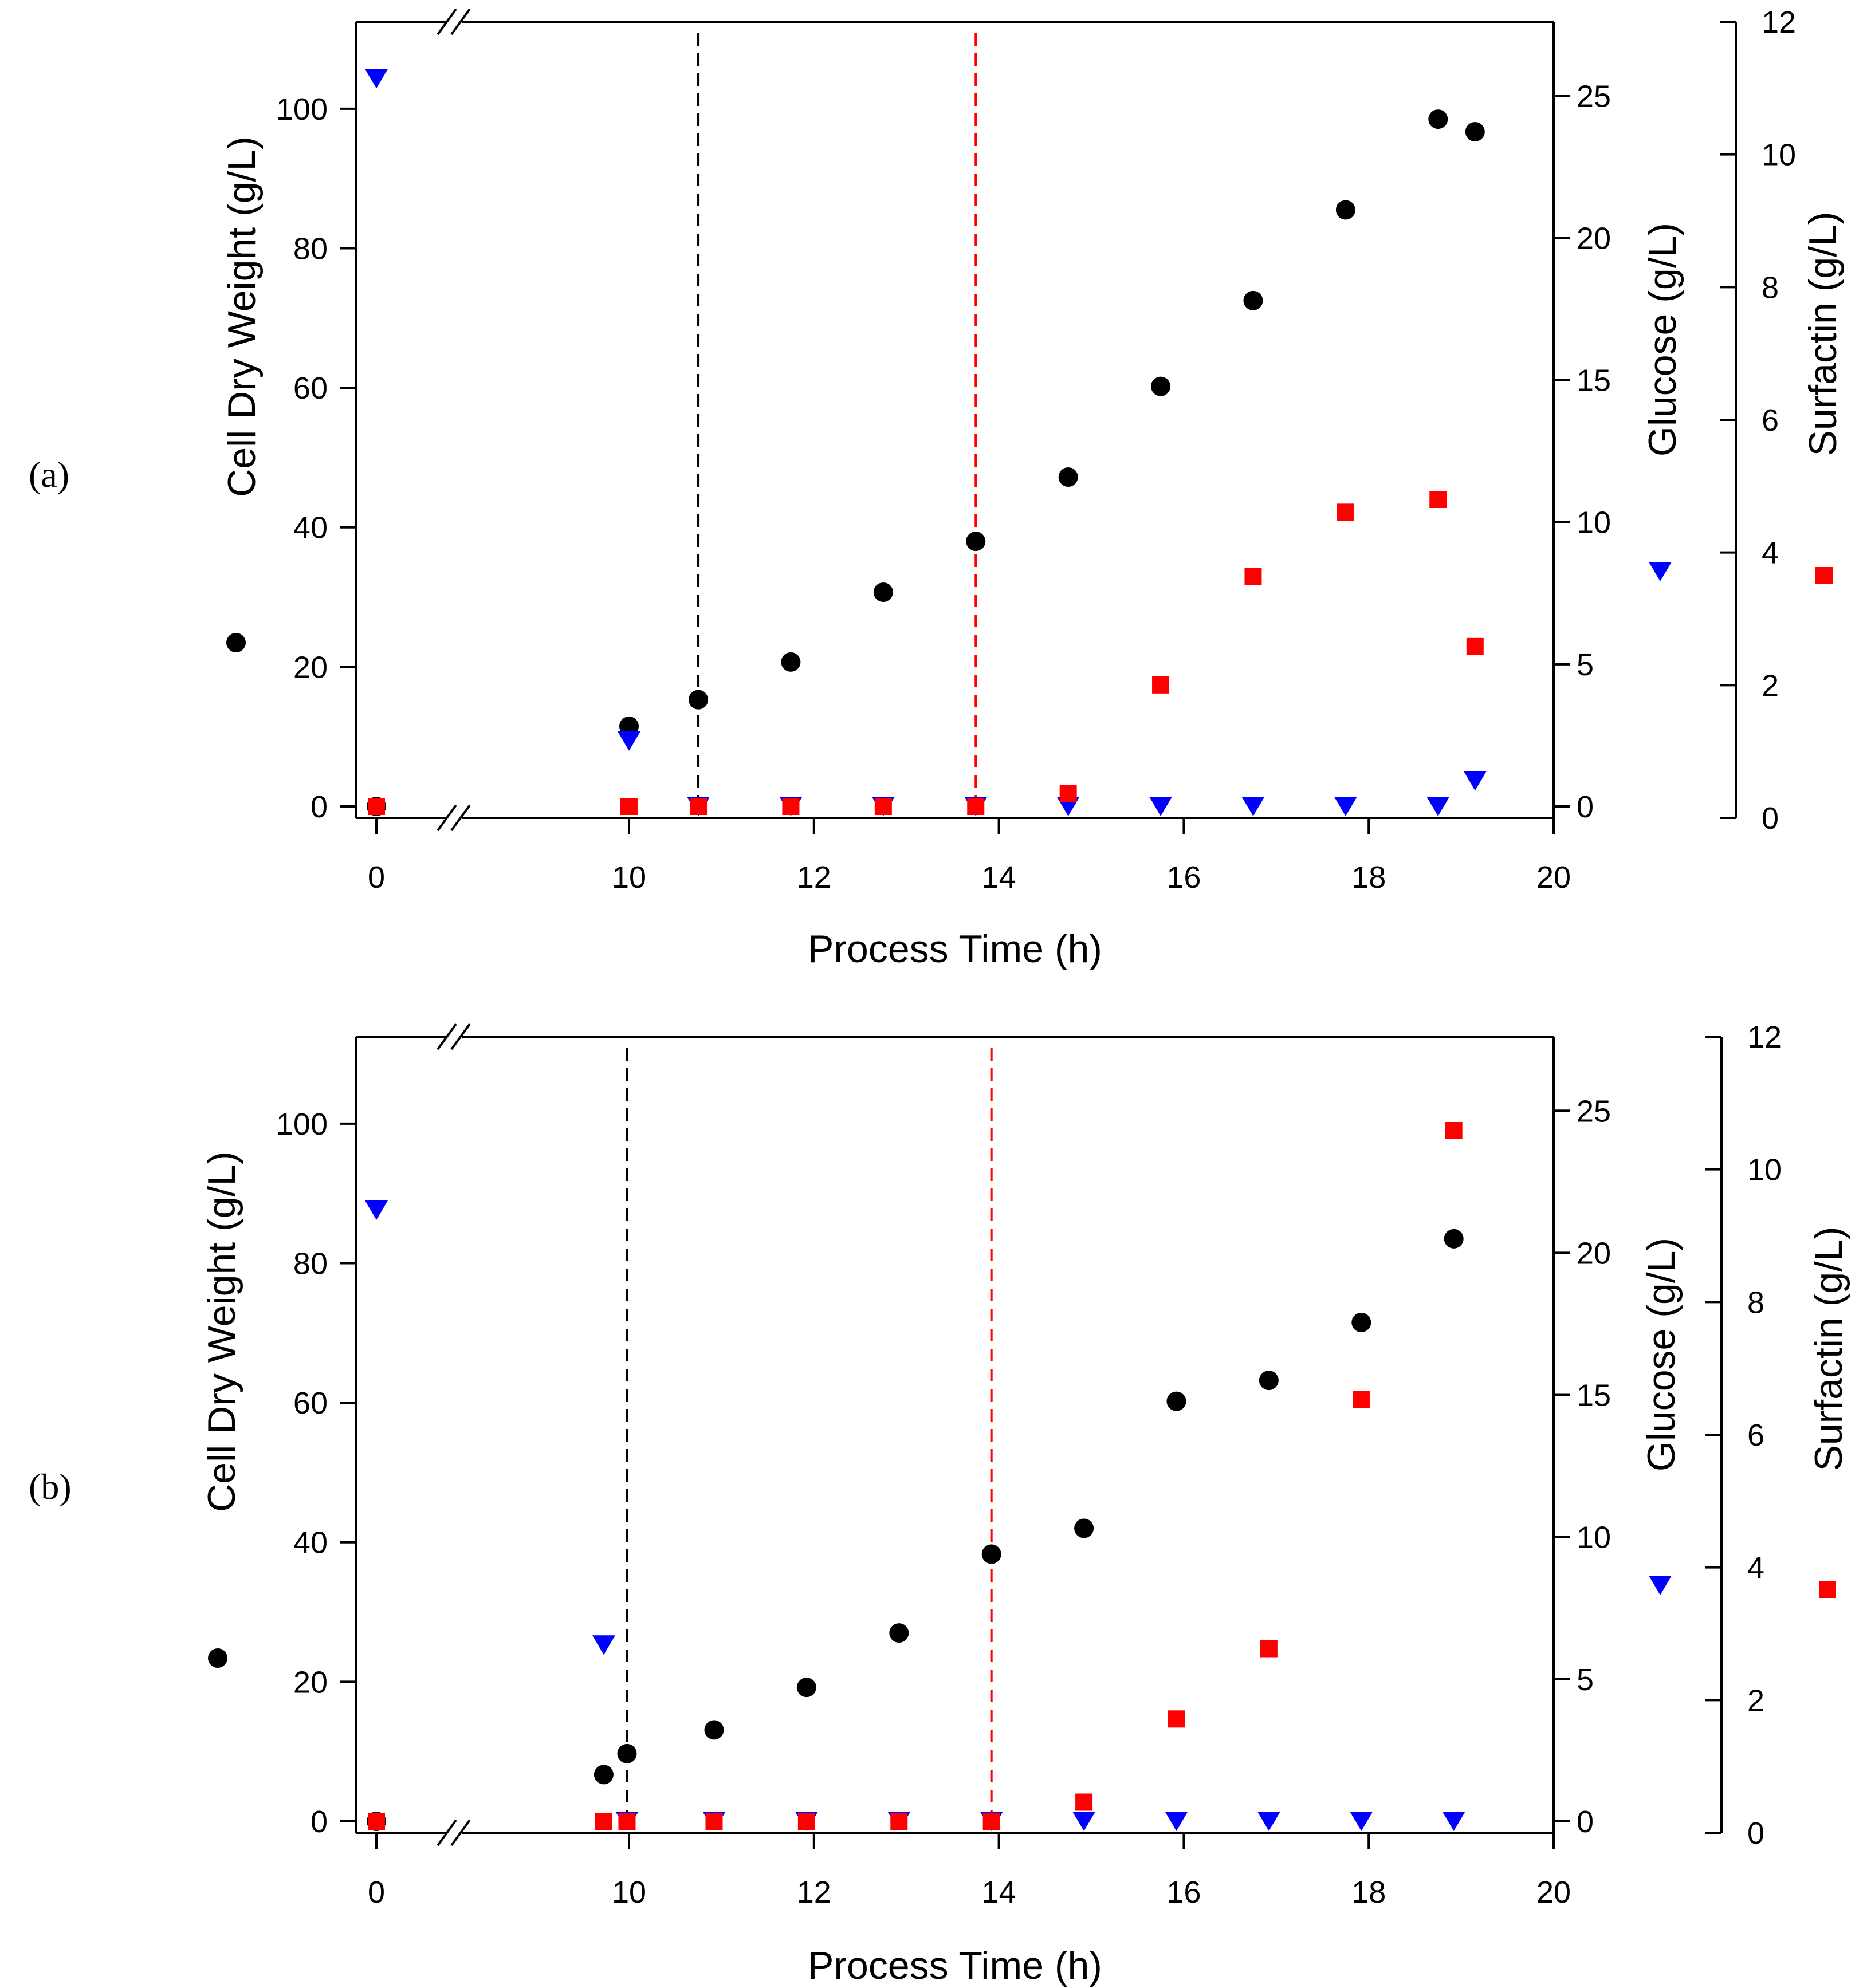 The width and height of the screenshot is (1863, 1988). Describe the element at coordinates (1755, 1435) in the screenshot. I see `y-right2-tick-label: 6` at that location.